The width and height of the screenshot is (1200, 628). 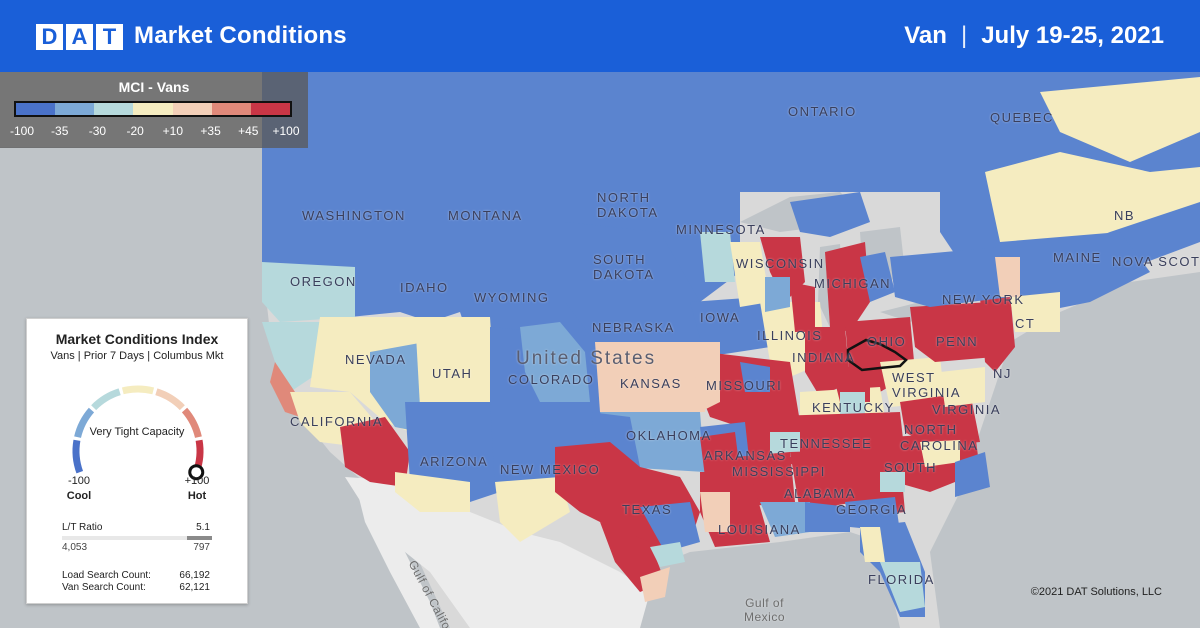 What do you see at coordinates (655, 584) in the screenshot?
I see `region-rgv` at bounding box center [655, 584].